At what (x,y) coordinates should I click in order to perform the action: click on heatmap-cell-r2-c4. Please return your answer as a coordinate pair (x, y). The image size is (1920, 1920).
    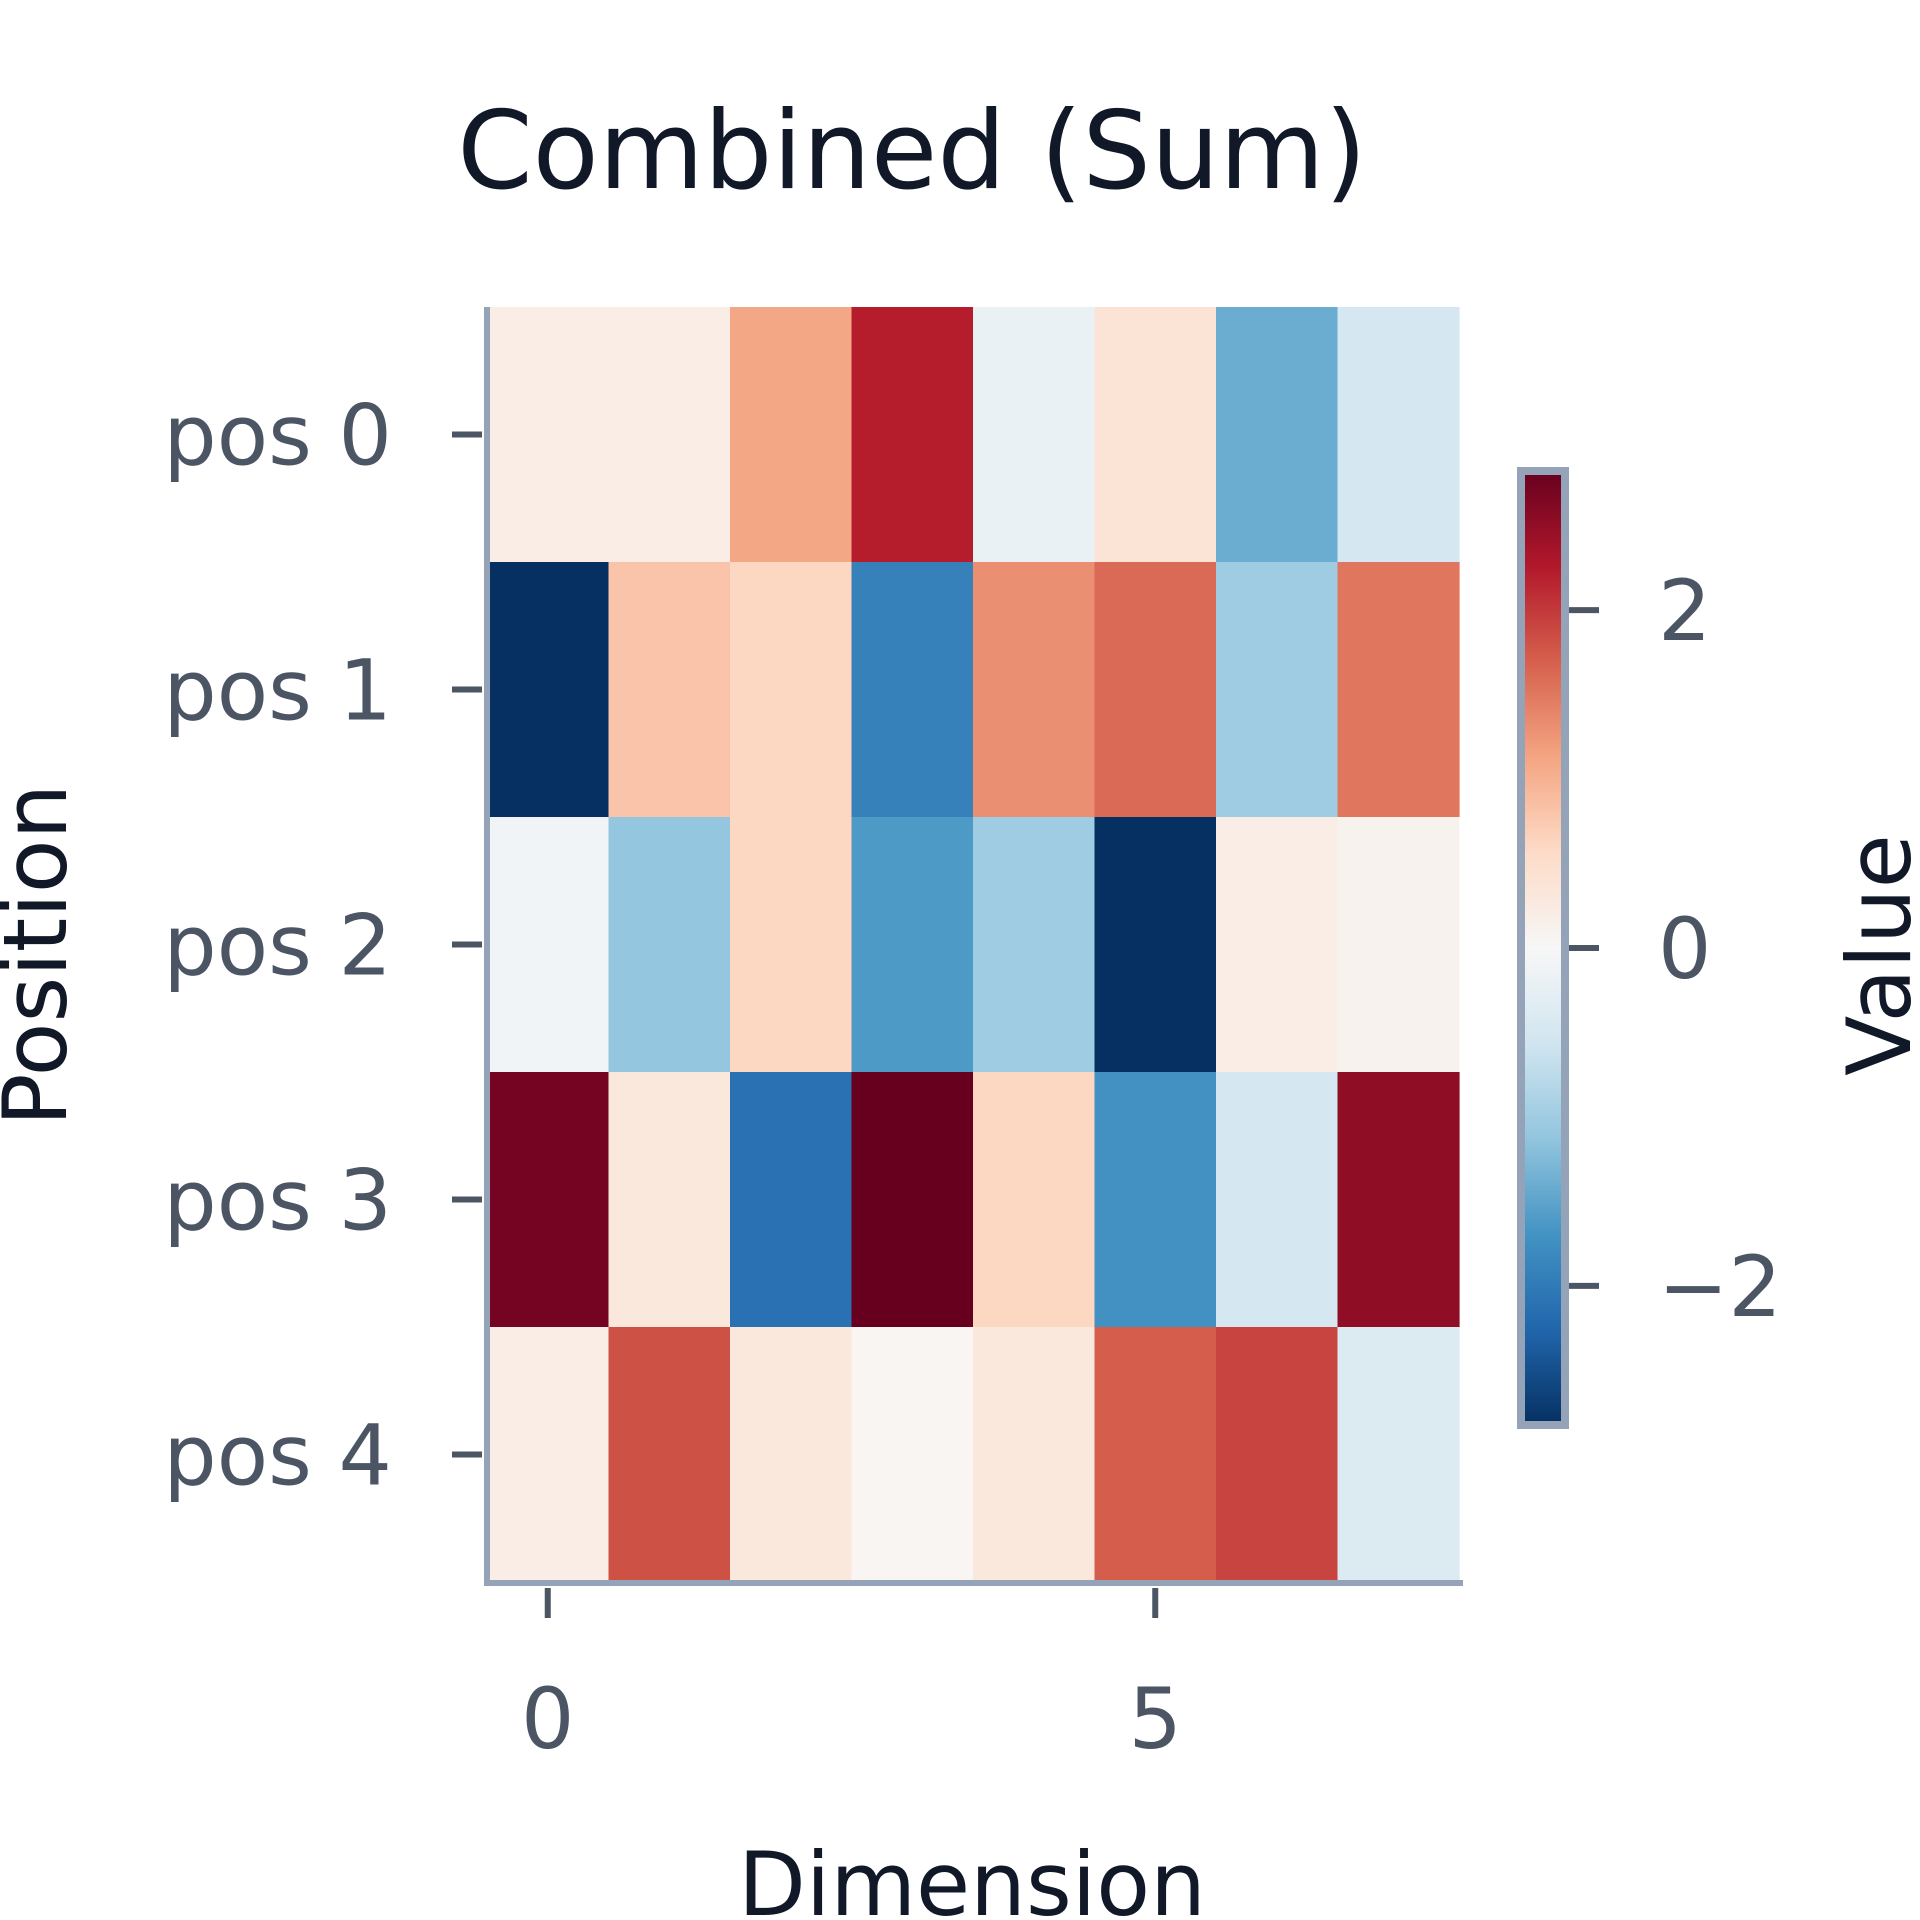
    Looking at the image, I should click on (1034, 945).